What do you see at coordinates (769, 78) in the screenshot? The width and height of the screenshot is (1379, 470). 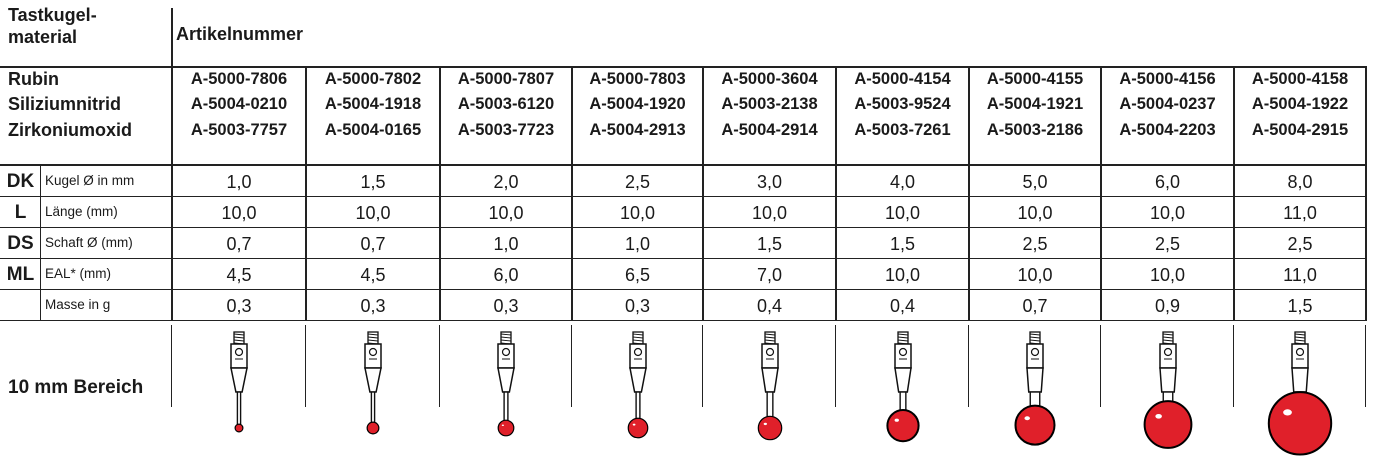 I see `article-number: A-5000-3604` at bounding box center [769, 78].